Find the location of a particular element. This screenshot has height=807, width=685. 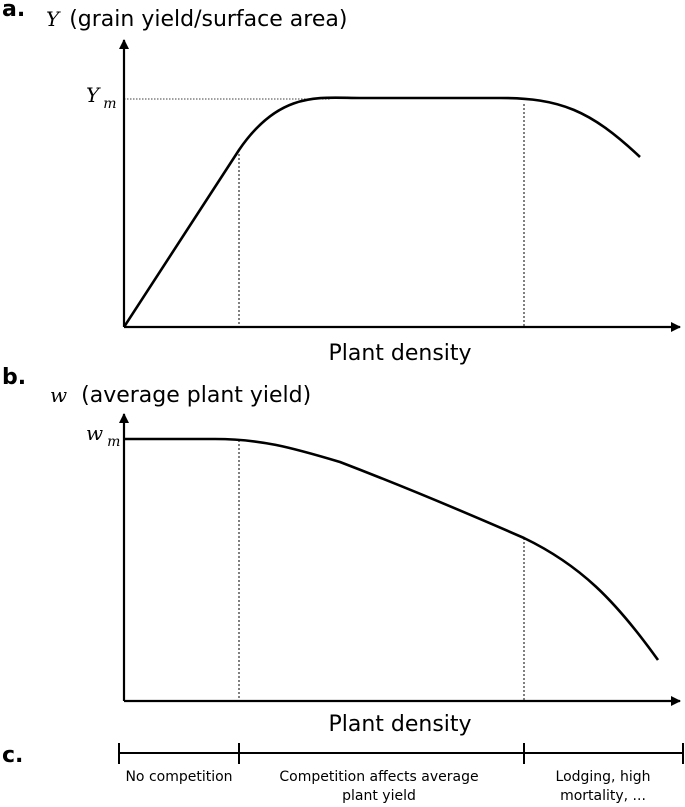

panel-b-y-variable: w is located at coordinates (58, 395).